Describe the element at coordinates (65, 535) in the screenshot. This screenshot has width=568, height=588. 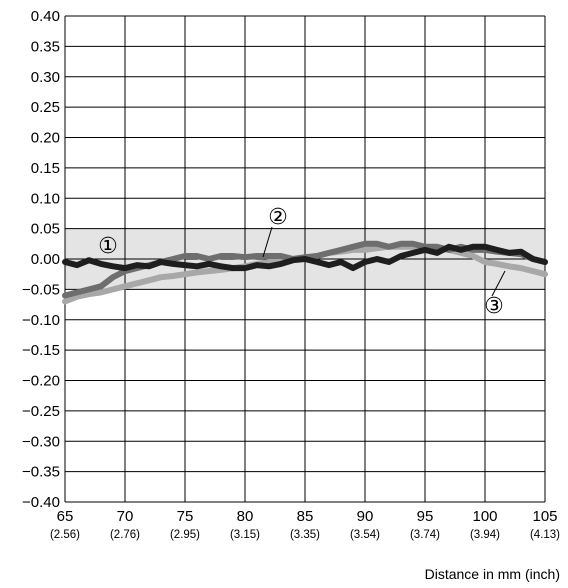
I see `x-tick-label-inch: (2.56)` at that location.